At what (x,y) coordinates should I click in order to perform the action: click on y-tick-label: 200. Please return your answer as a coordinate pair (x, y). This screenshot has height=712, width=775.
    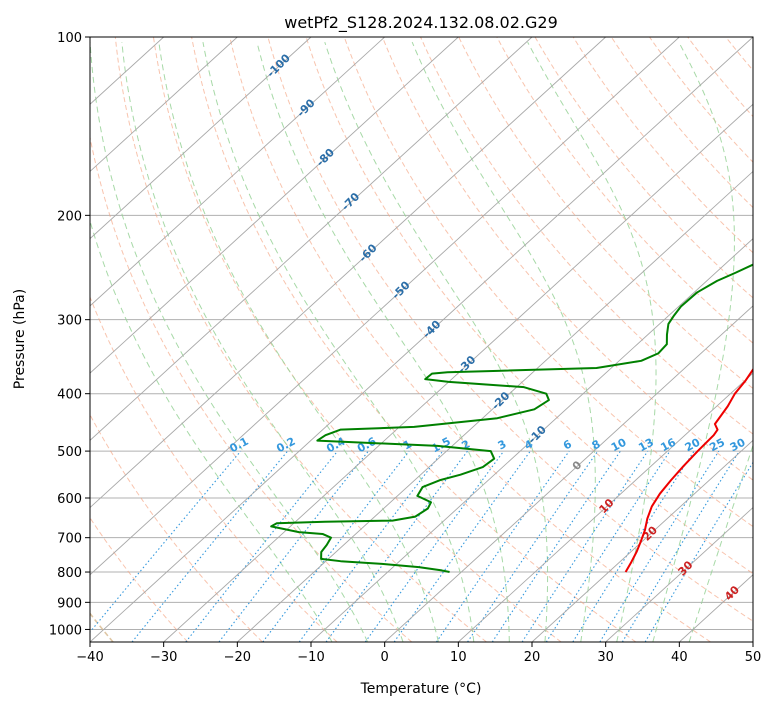
    Looking at the image, I should click on (69, 216).